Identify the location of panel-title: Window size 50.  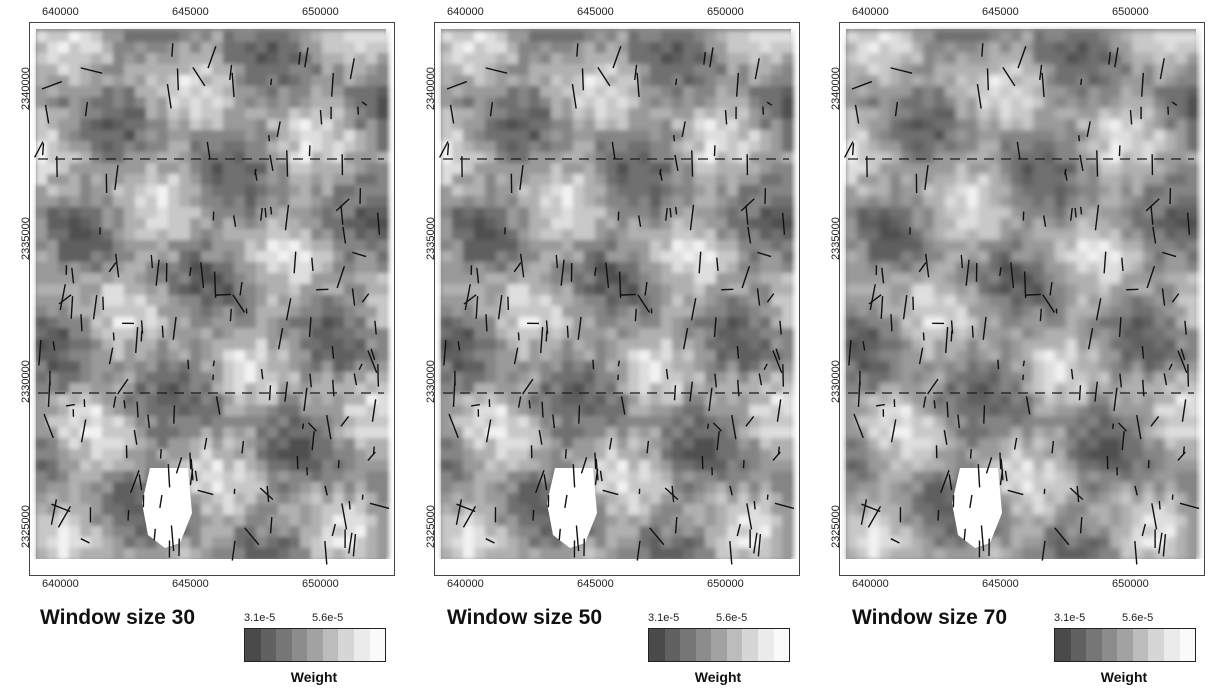
(525, 617).